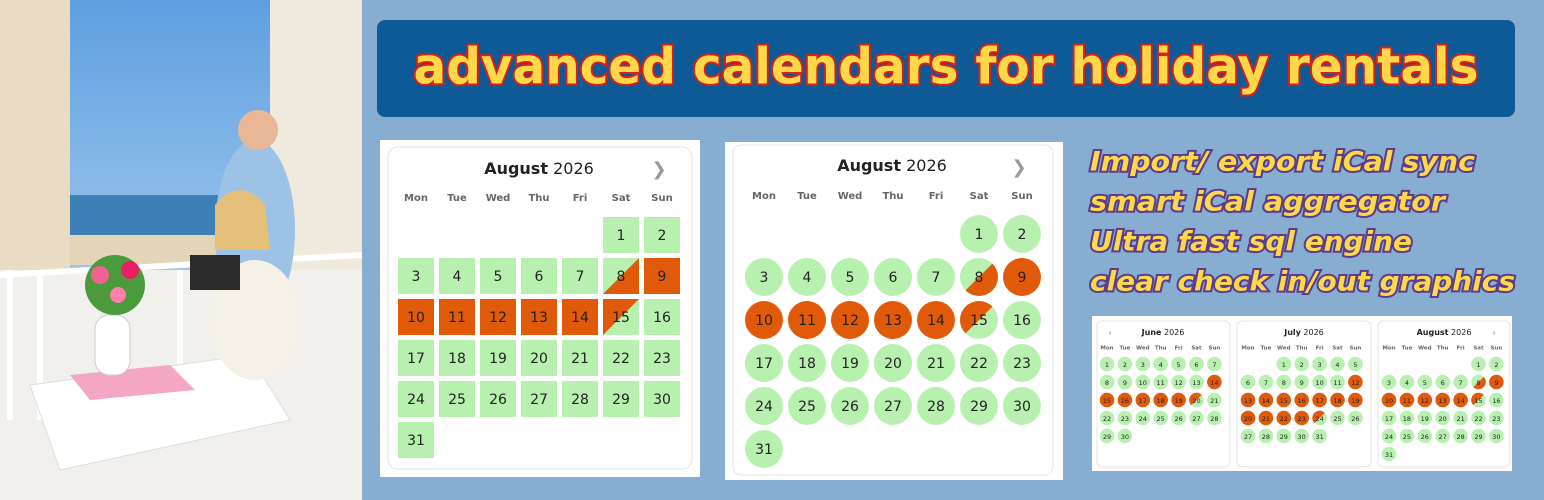  Describe the element at coordinates (1302, 282) in the screenshot. I see `feature: clear check in/out graphics` at that location.